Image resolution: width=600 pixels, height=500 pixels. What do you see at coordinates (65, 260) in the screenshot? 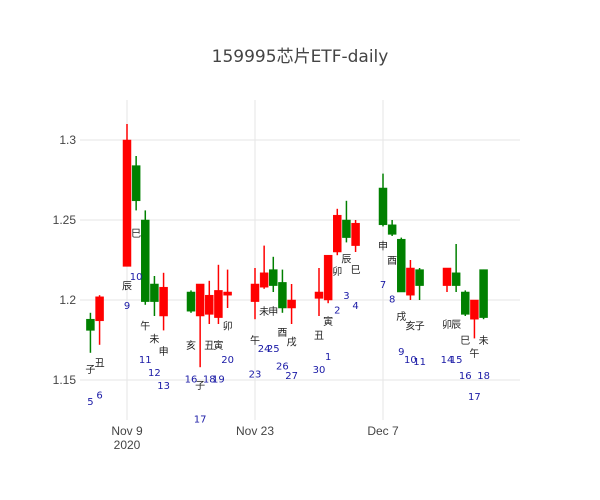
I see `y-axis: 1.15 1.2 1.25 1.3` at bounding box center [65, 260].